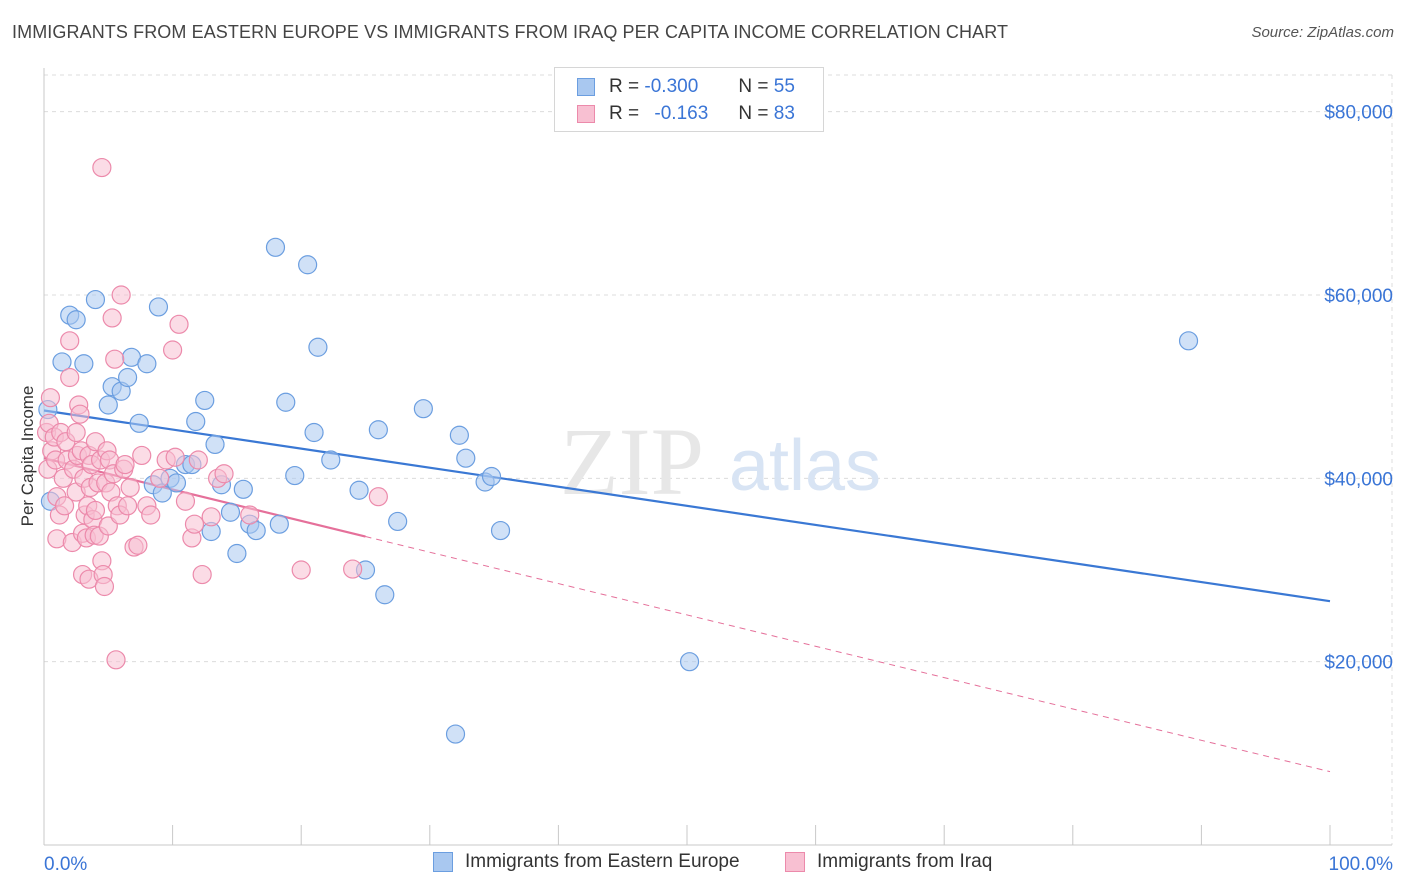 This screenshot has height=892, width=1406. What do you see at coordinates (65, 864) in the screenshot?
I see `x-tick-label-start: 0.0%` at bounding box center [65, 864].